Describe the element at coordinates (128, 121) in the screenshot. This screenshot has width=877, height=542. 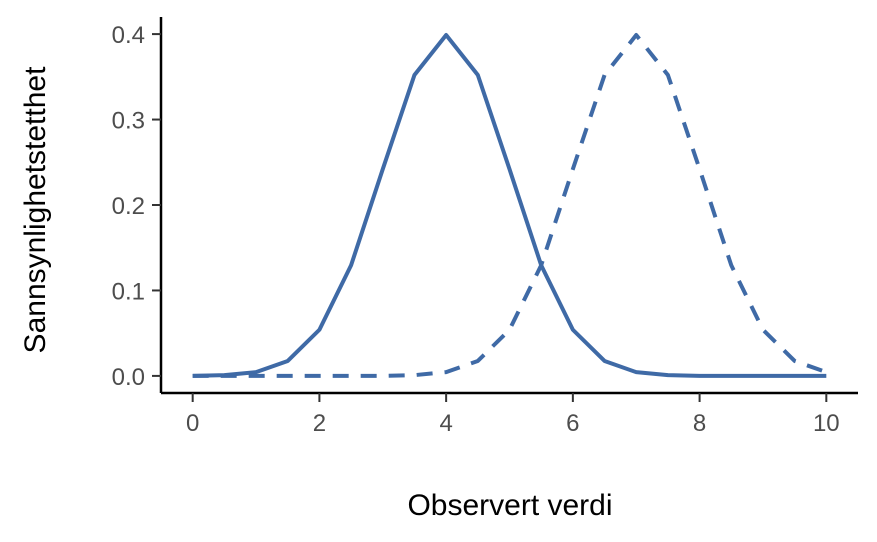
I see `y-tick-label: 0.3` at that location.